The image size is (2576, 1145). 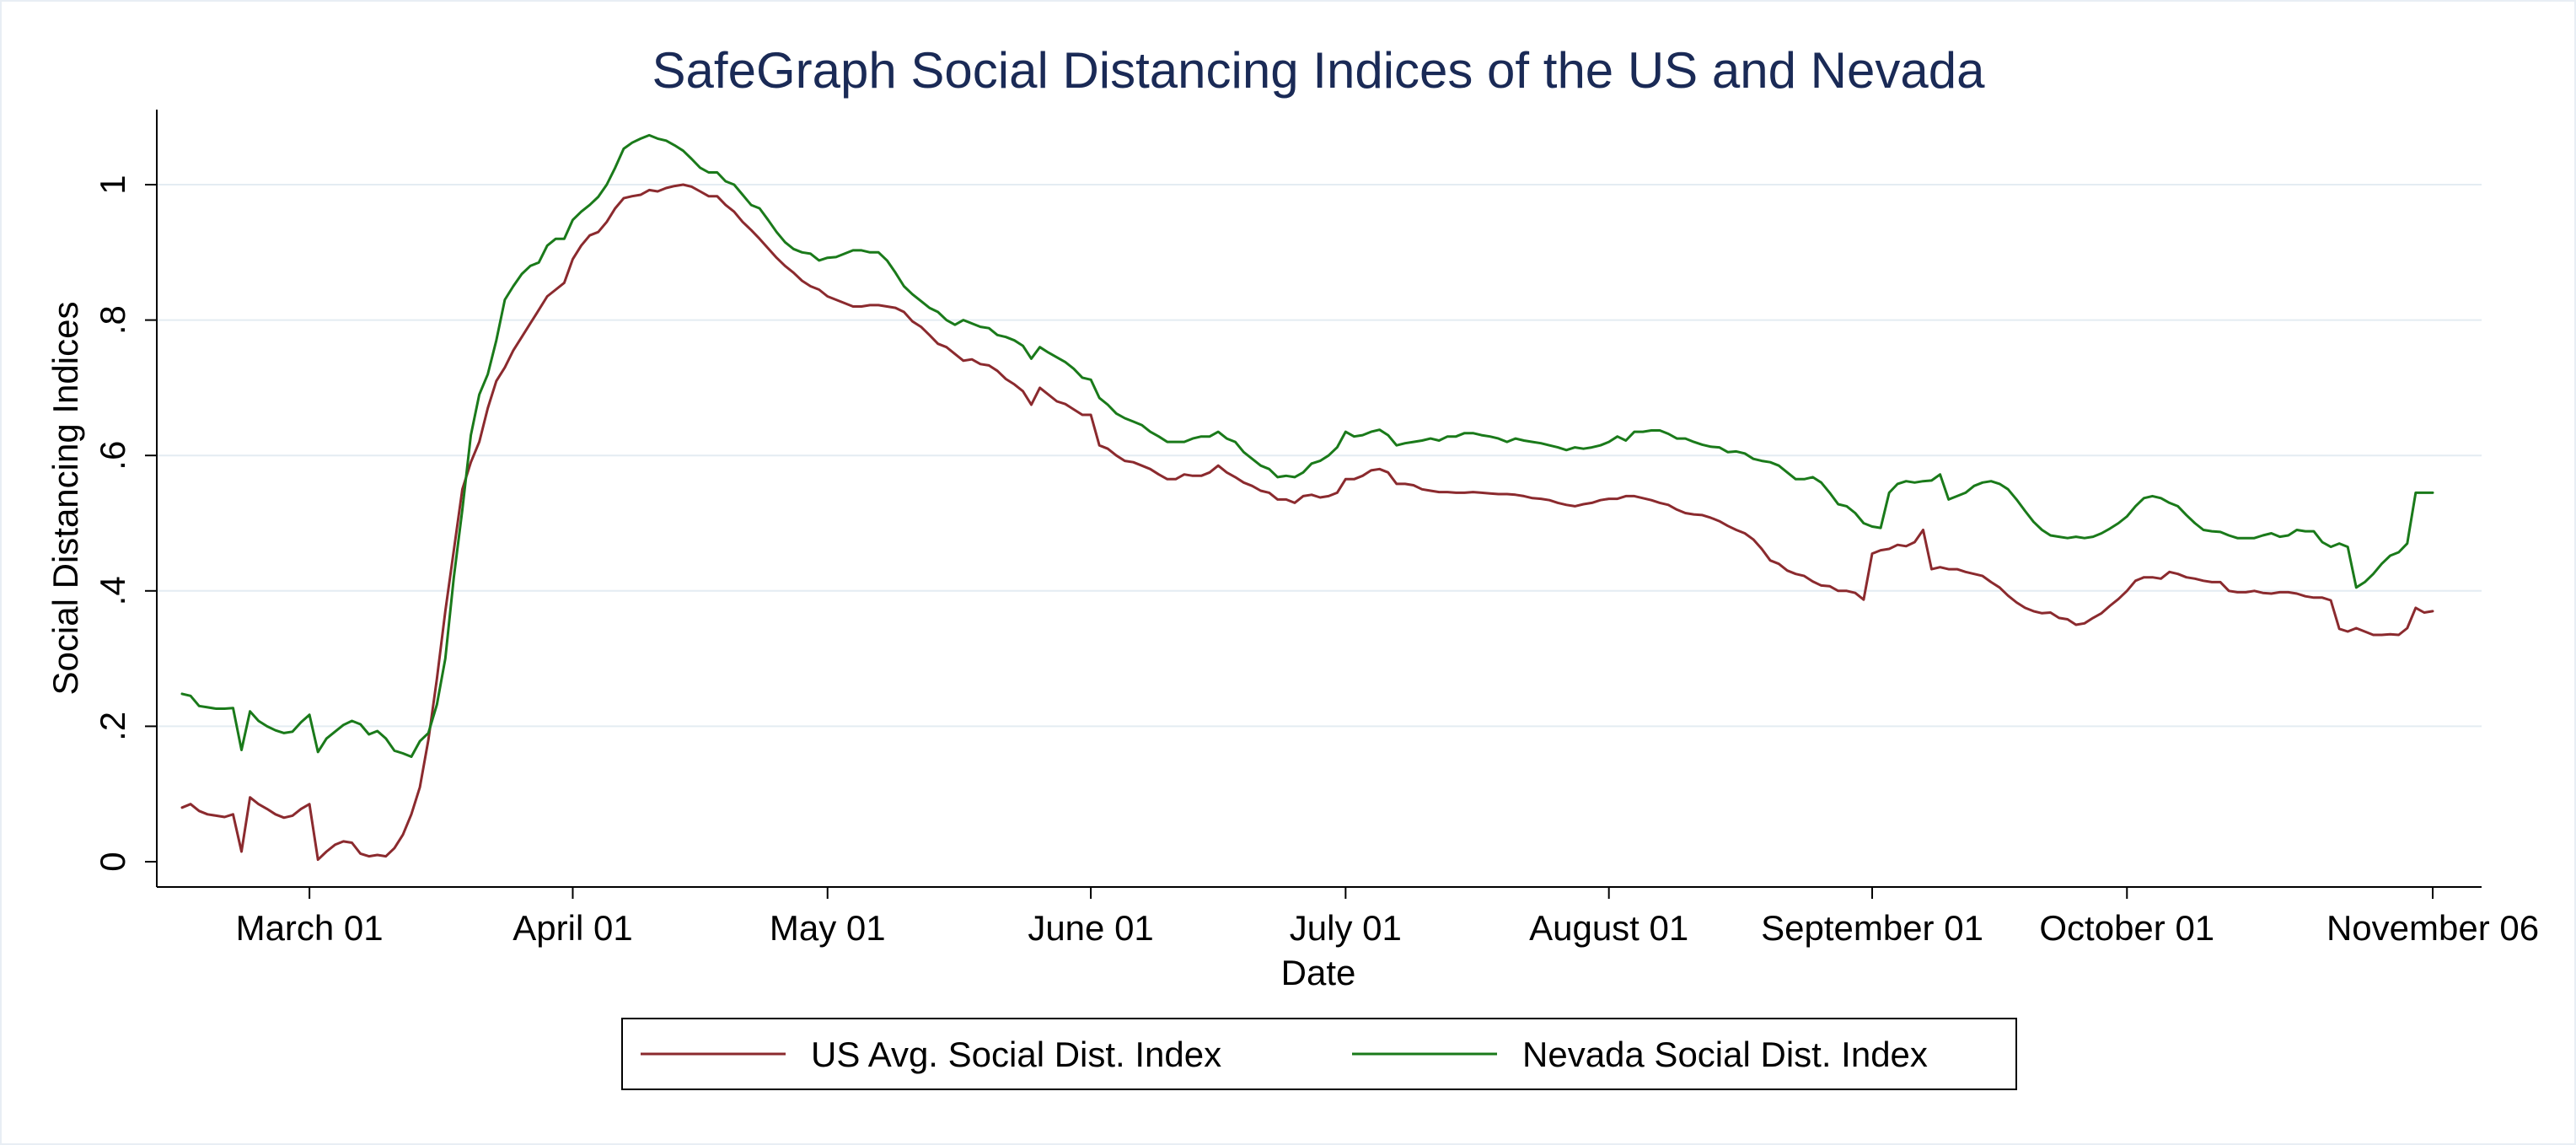 I want to click on y-tick-label-2: .4, so click(x=112, y=590).